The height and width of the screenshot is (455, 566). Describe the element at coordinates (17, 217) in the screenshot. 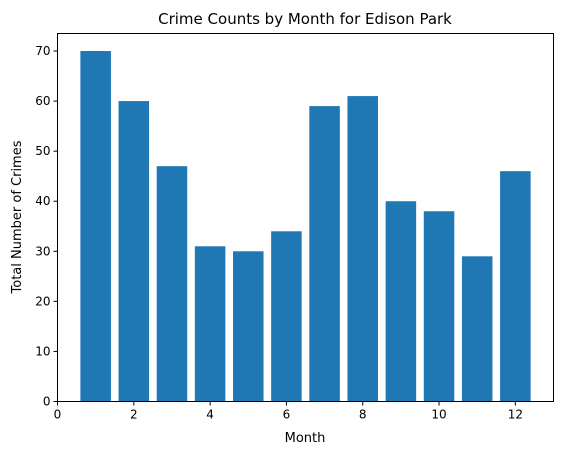

I see `y-axis-label: Total Number of Crimes` at that location.